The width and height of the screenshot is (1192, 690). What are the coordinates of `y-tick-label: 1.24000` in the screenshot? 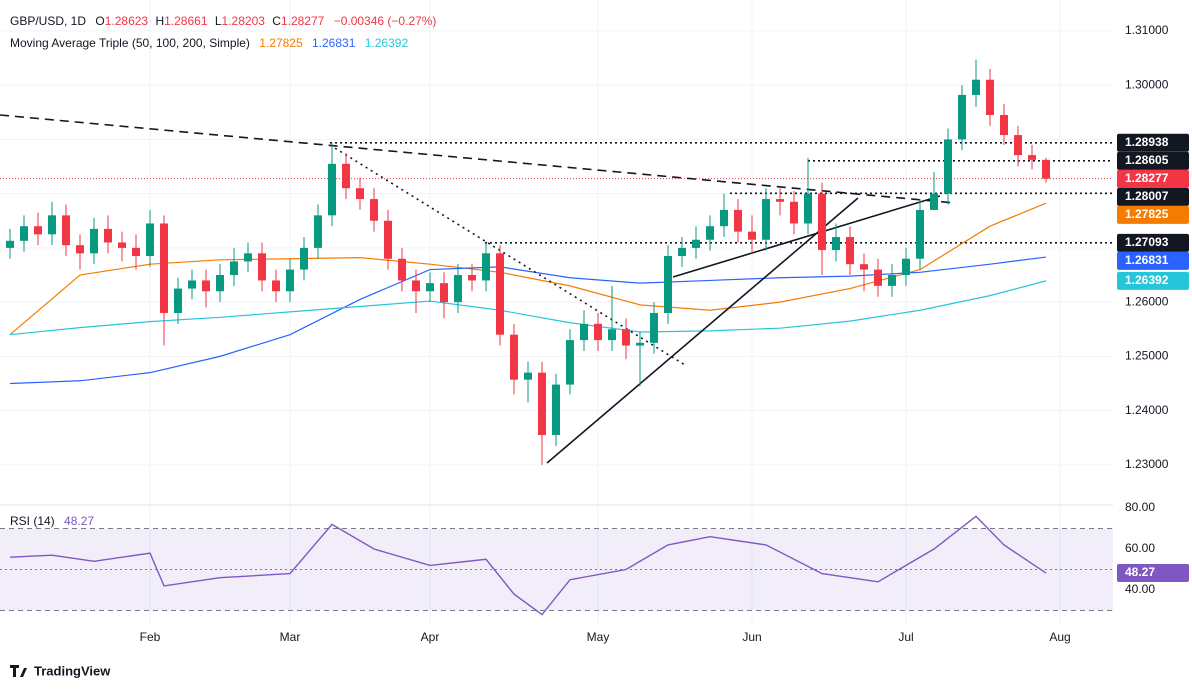 It's located at (1147, 410).